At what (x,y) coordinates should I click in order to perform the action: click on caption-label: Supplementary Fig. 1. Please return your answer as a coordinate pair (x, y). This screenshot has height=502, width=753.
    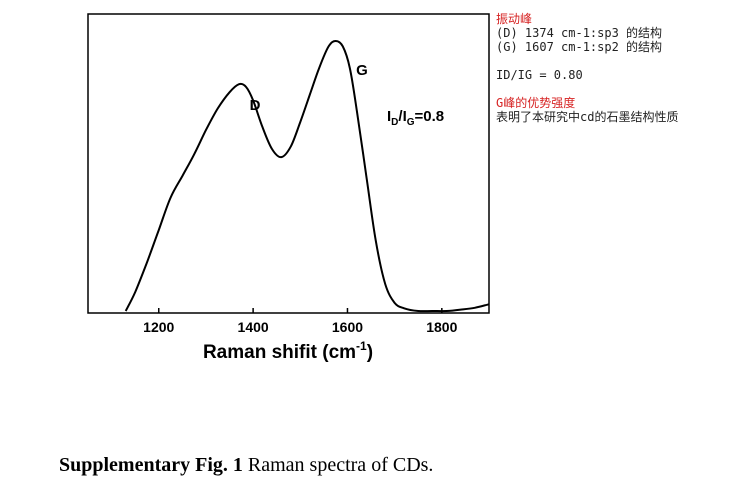
    Looking at the image, I should click on (151, 465).